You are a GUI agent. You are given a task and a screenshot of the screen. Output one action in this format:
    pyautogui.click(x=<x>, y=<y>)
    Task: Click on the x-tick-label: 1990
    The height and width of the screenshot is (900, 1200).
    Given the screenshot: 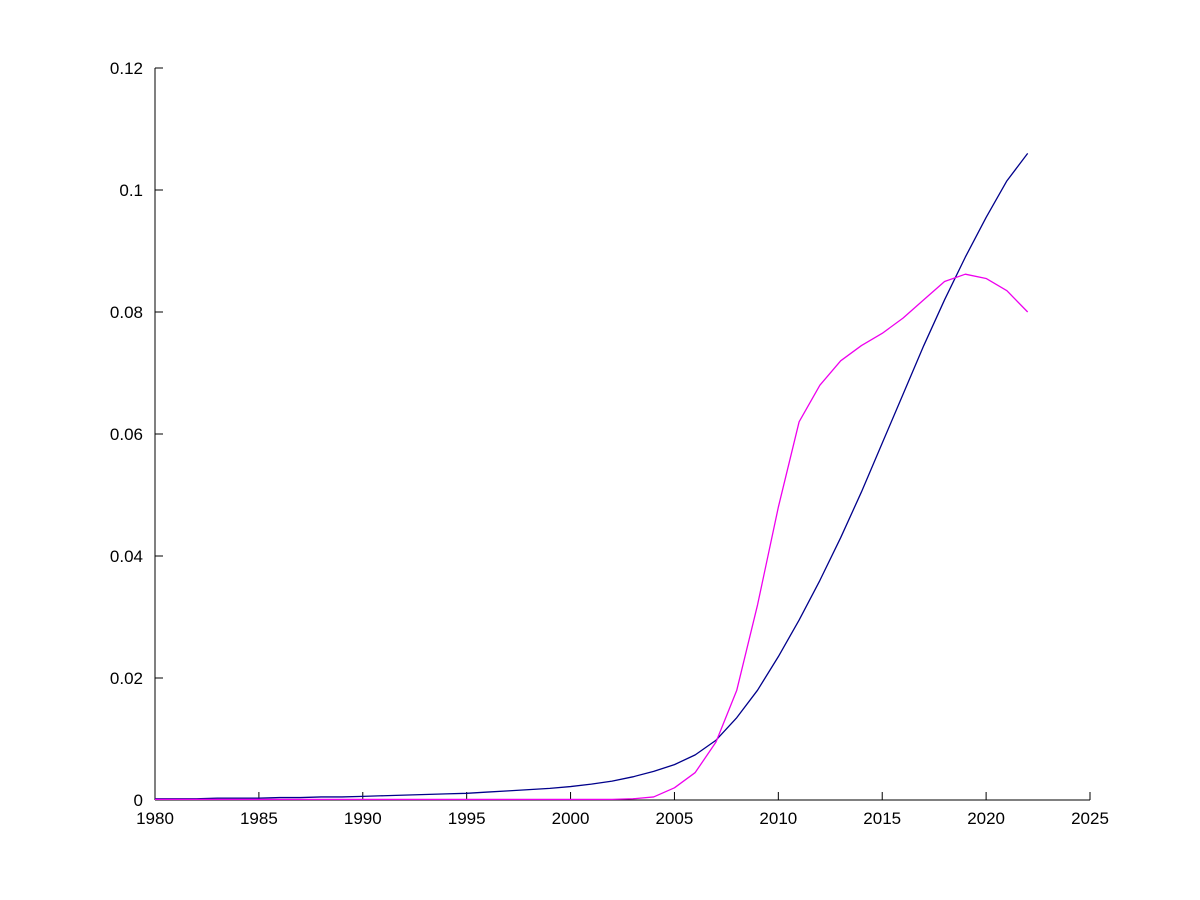 What is the action you would take?
    pyautogui.click(x=363, y=818)
    